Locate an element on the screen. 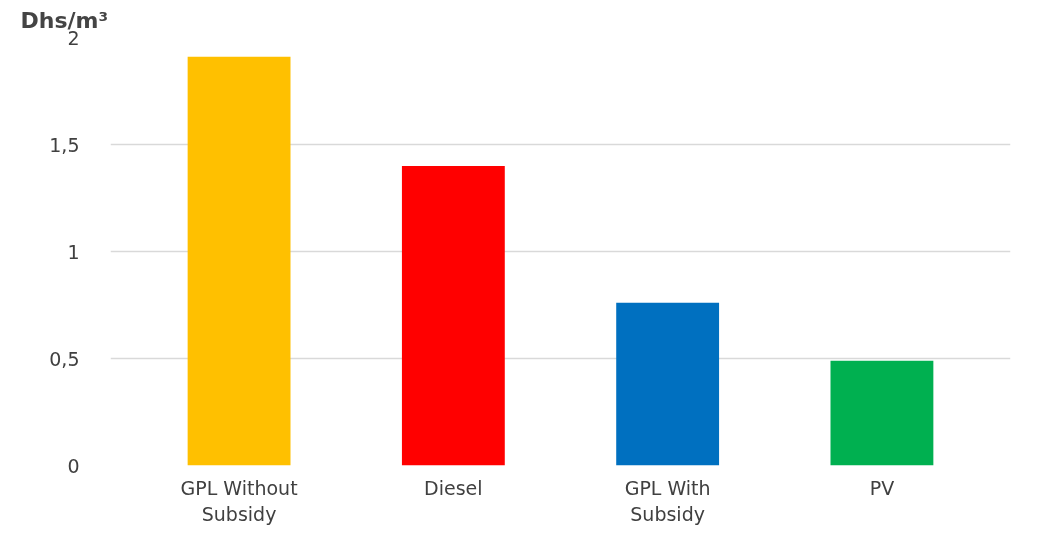  x-tick-label: Diesel is located at coordinates (453, 487).